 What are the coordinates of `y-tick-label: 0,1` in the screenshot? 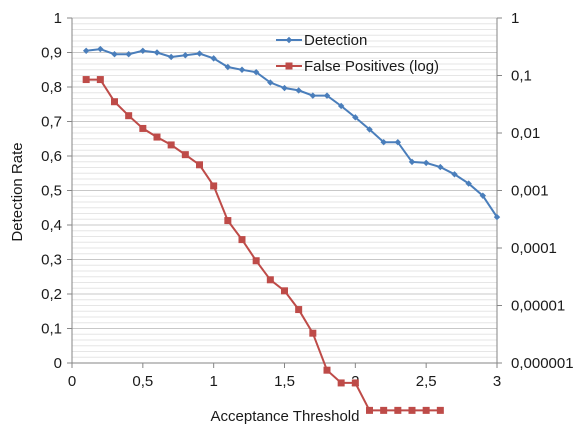 It's located at (51, 329).